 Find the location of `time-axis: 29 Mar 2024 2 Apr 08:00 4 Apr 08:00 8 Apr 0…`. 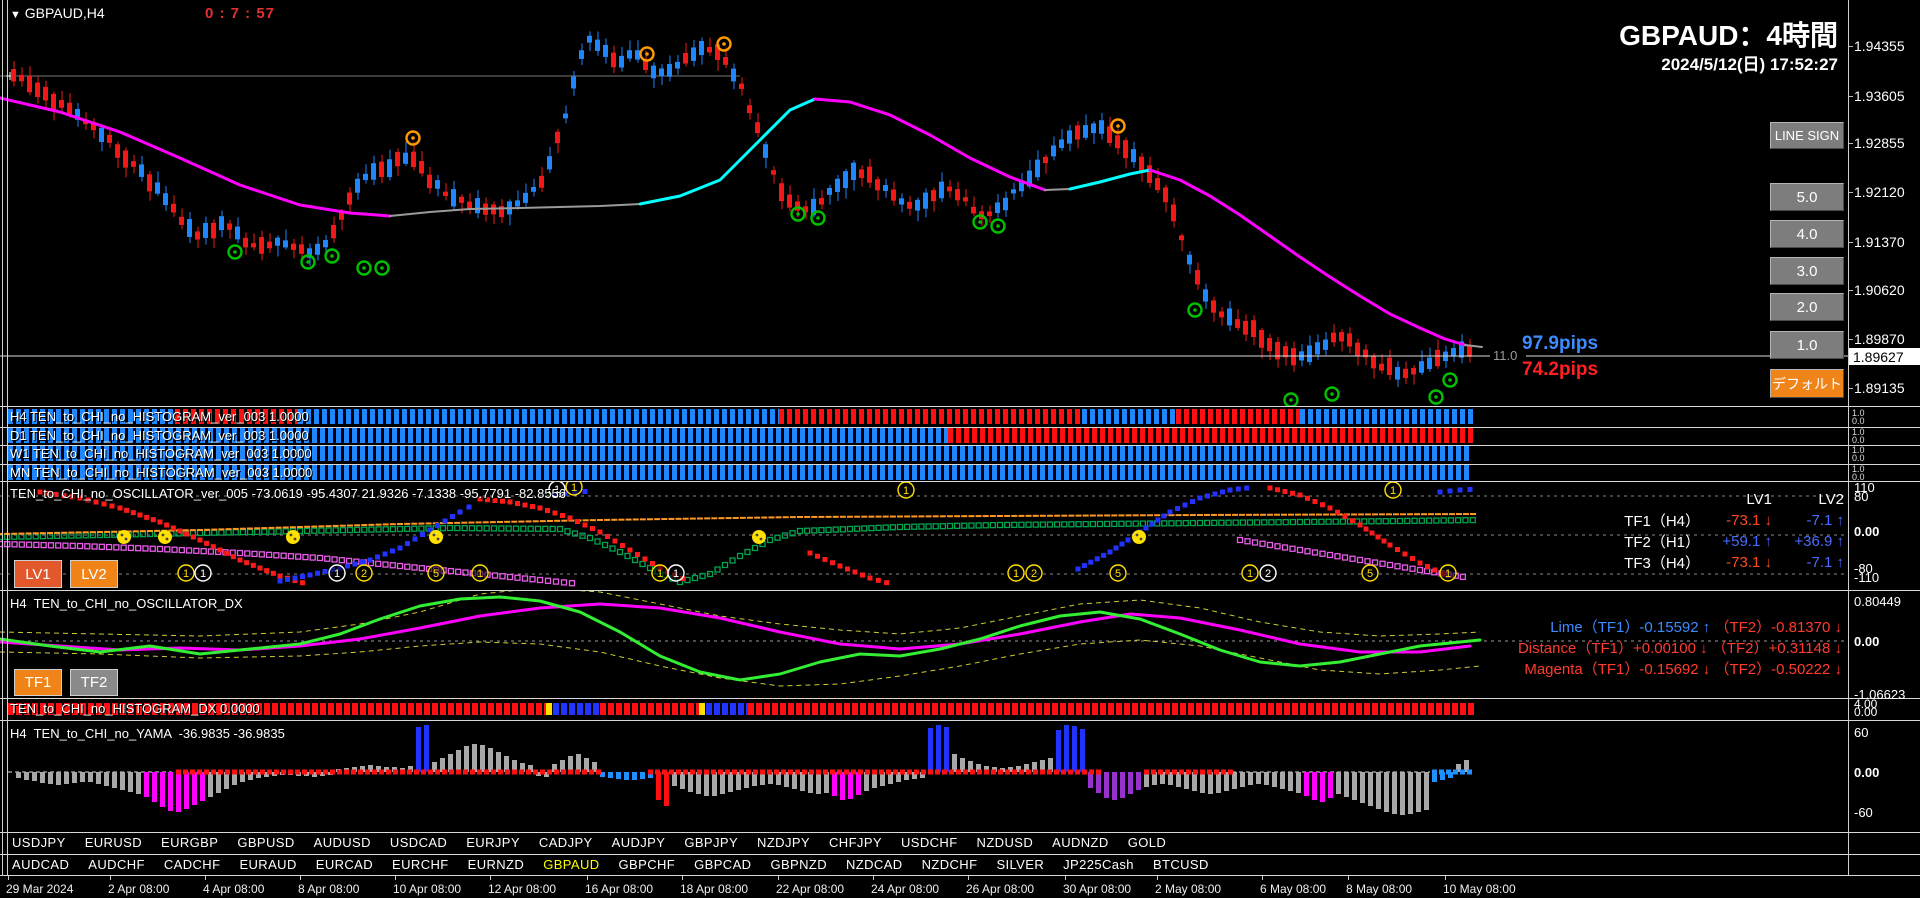

time-axis: 29 Mar 2024 2 Apr 08:00 4 Apr 08:00 8 Apr 0… is located at coordinates (960, 887).